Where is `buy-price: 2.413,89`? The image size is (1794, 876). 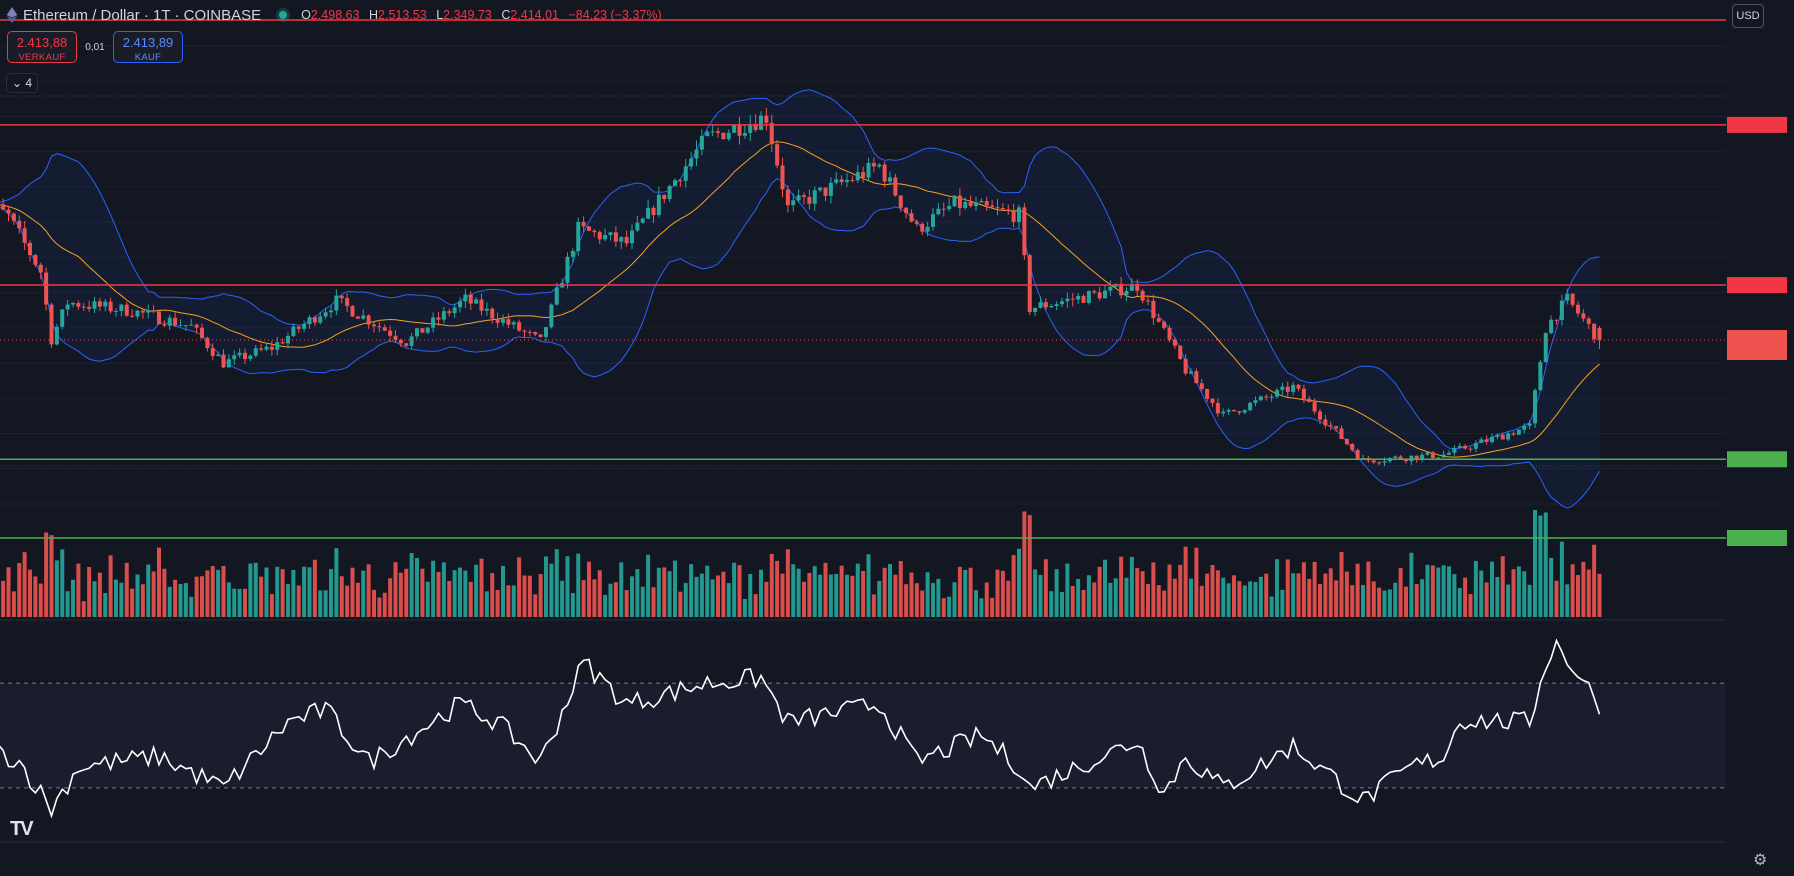
buy-price: 2.413,89 is located at coordinates (148, 42).